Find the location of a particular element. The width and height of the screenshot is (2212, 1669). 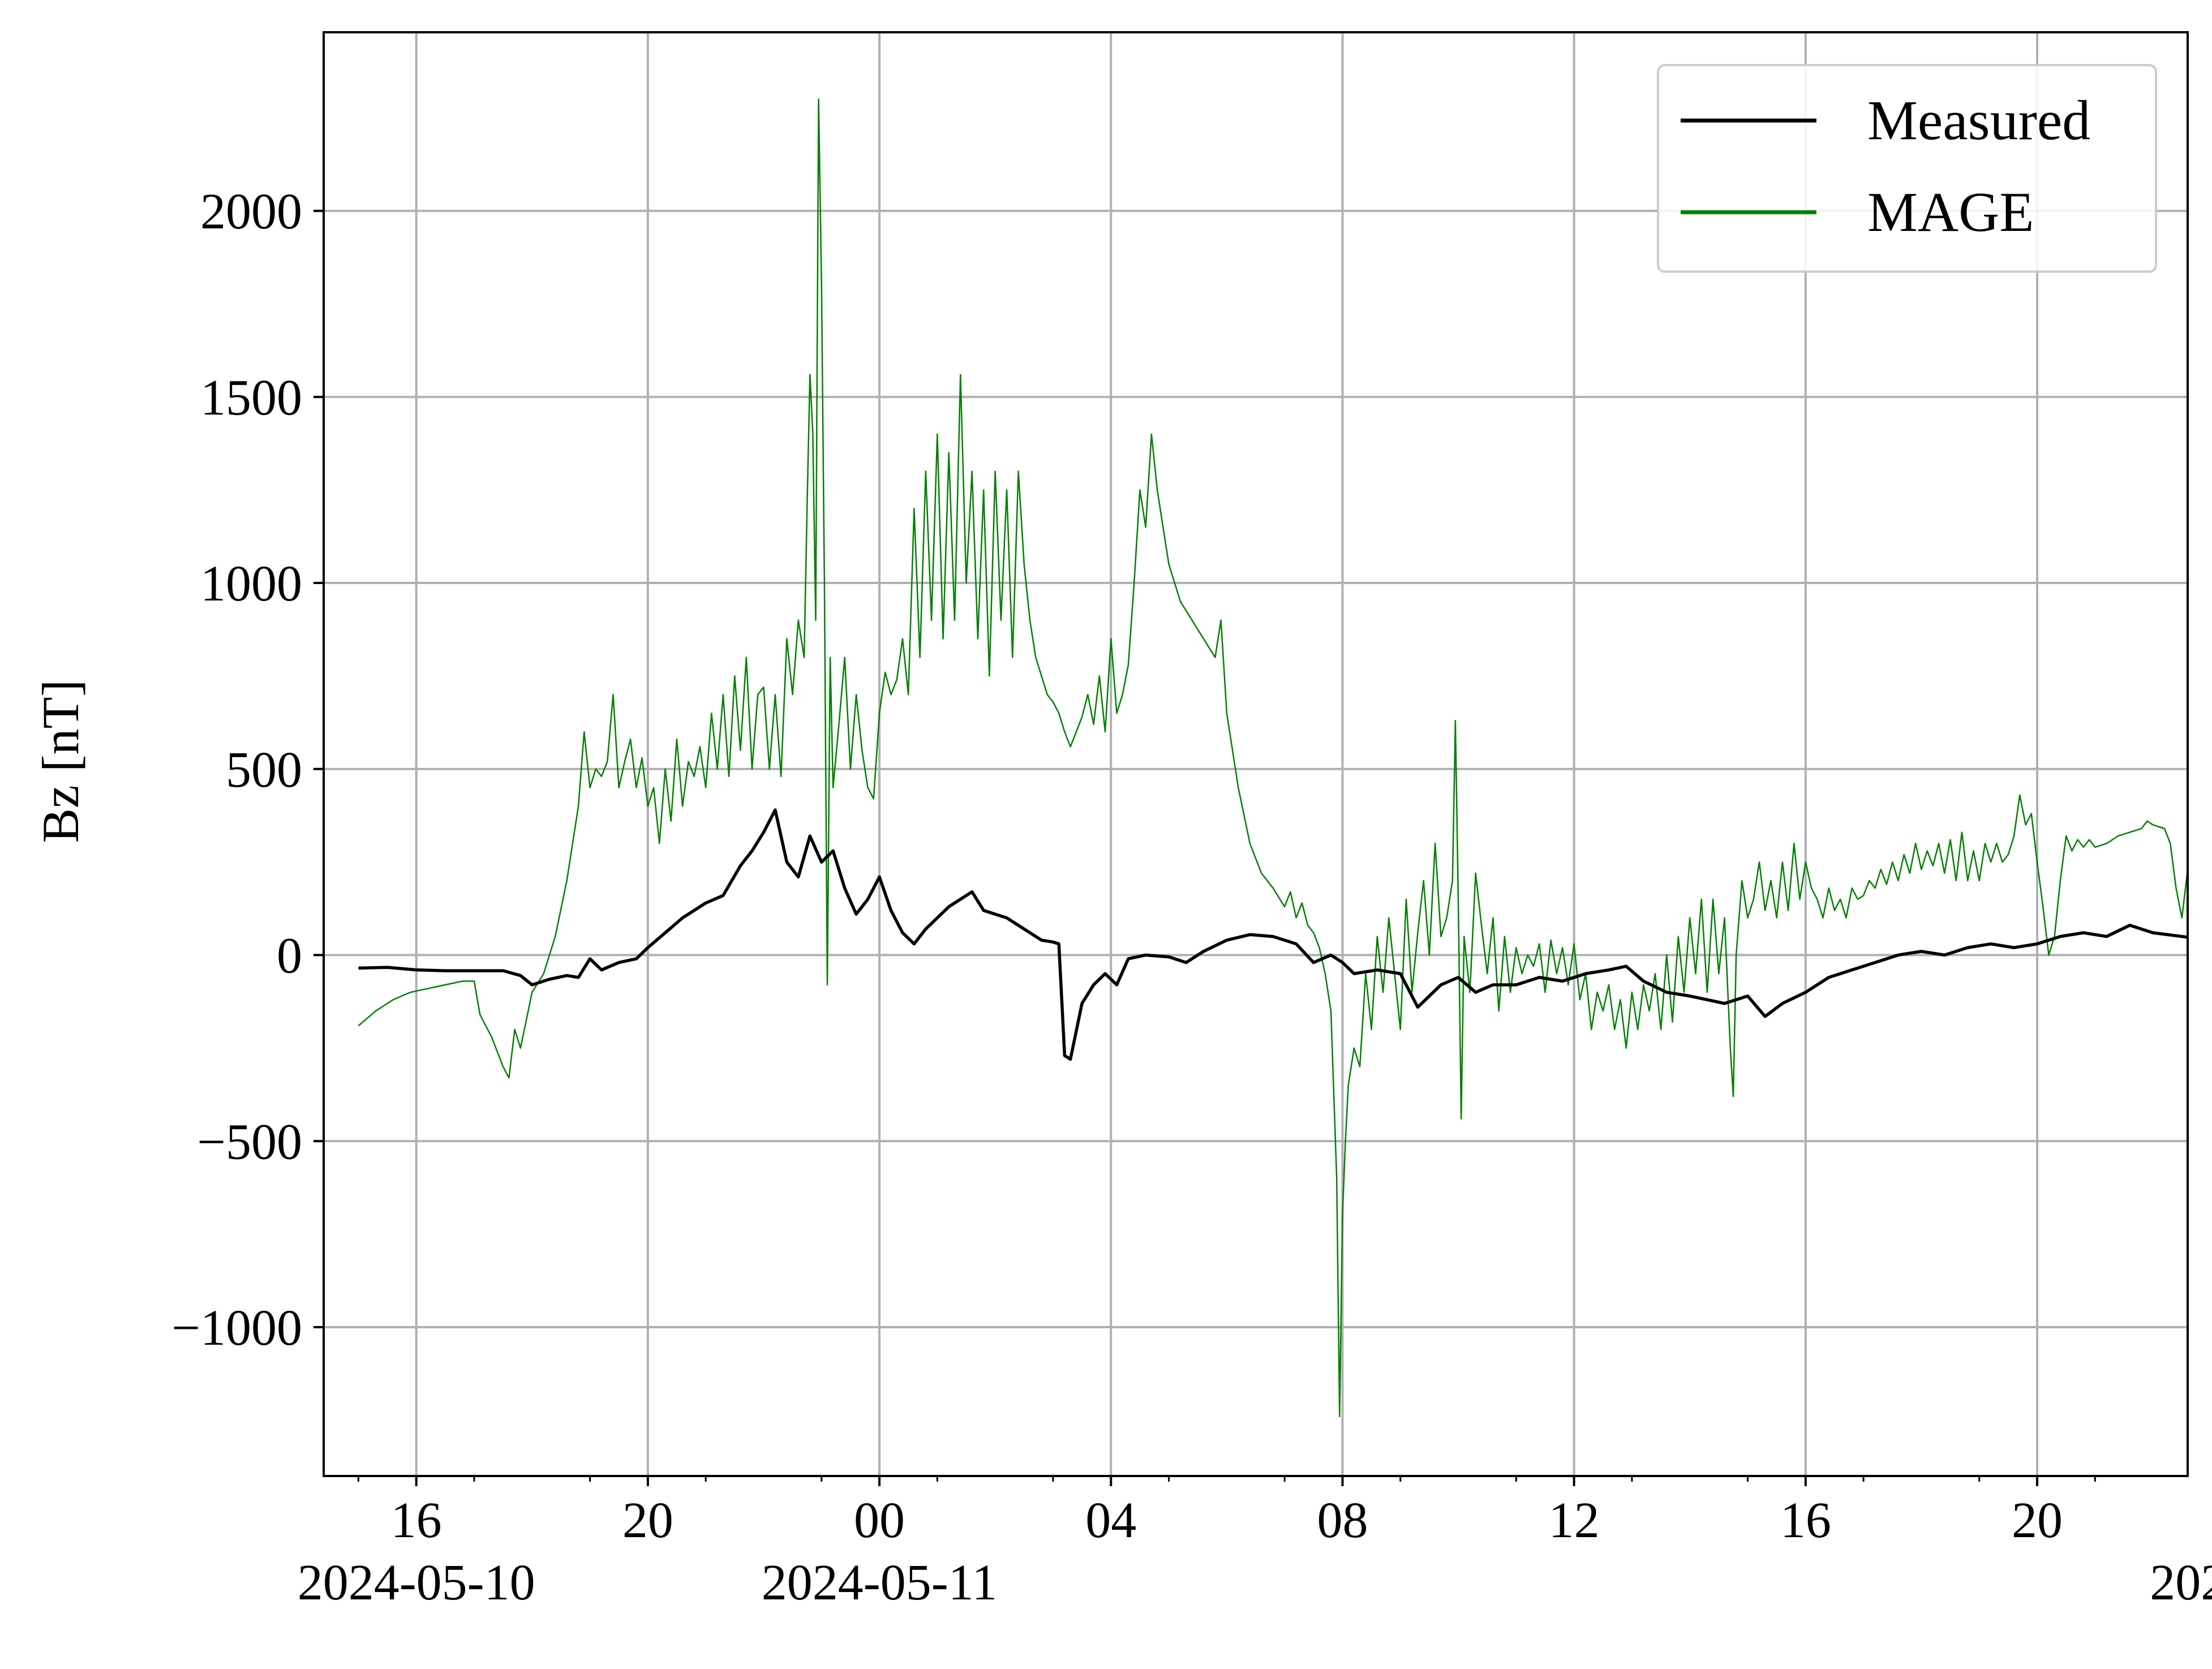

legend-box is located at coordinates (1907, 169).